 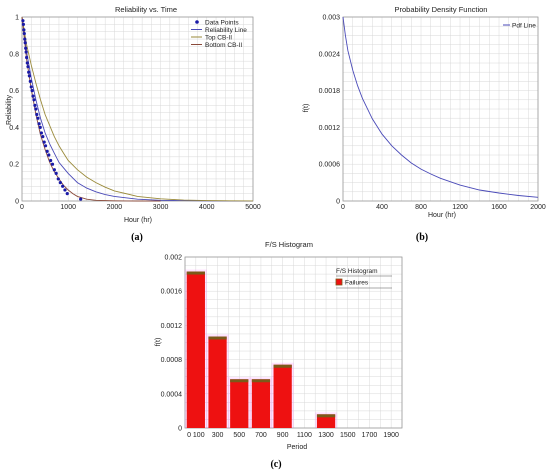 What do you see at coordinates (158, 342) in the screenshot?
I see `histogram-y-axis-label: f(t)` at bounding box center [158, 342].